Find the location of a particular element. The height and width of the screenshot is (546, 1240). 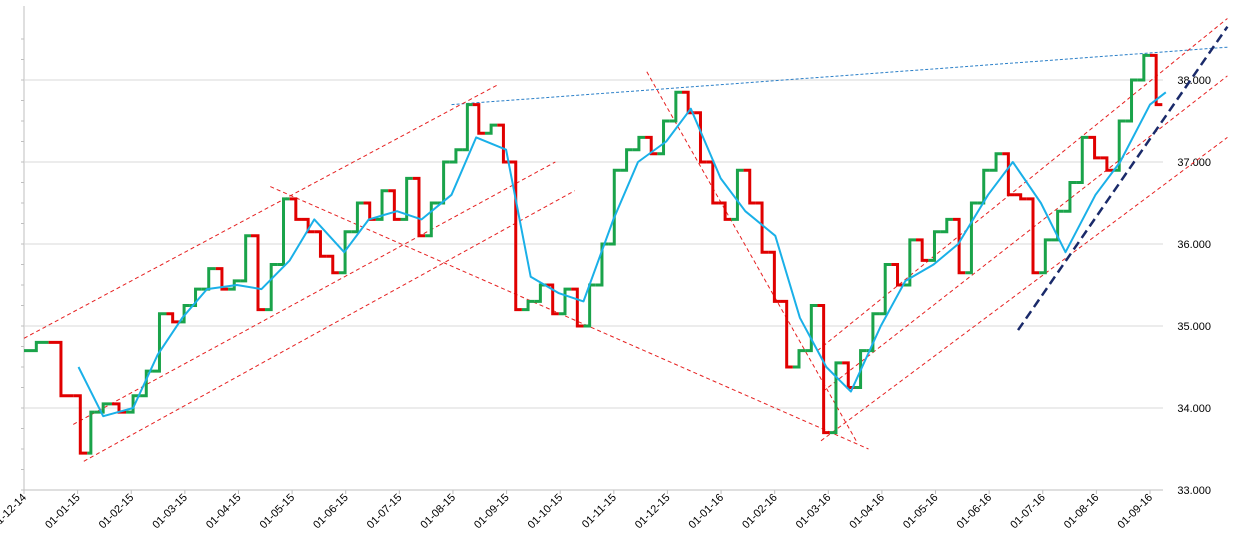

y-tick-label: 34.000 is located at coordinates (1194, 409).